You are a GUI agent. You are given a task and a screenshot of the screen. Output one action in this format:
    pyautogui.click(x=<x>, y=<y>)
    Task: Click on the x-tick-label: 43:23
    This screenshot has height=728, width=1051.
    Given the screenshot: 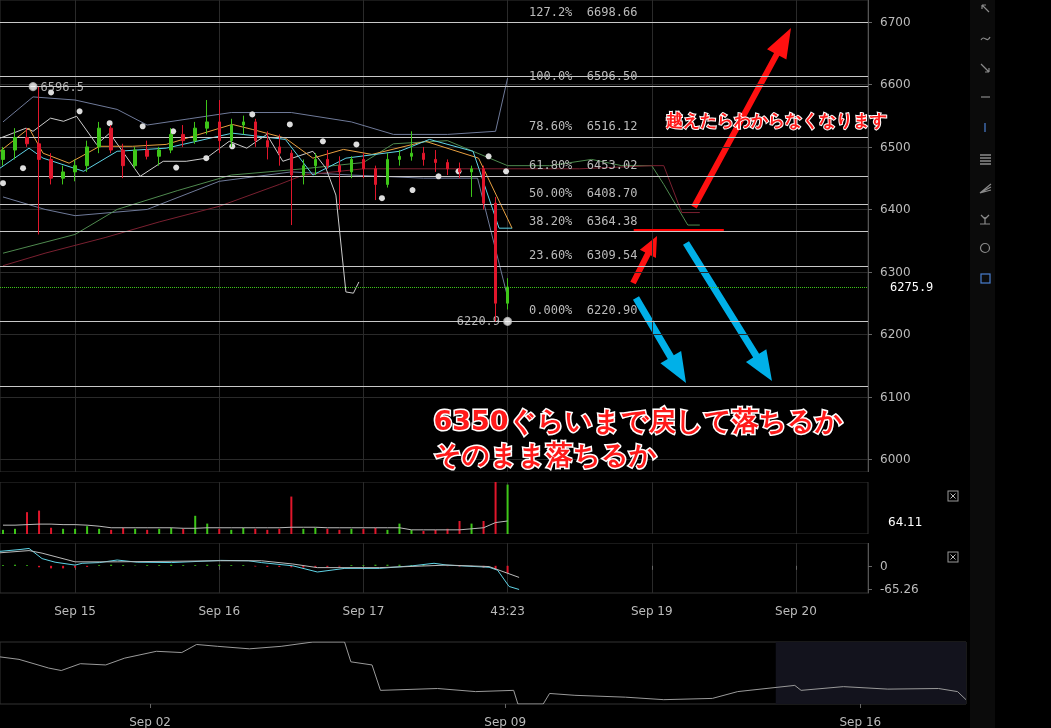 What is the action you would take?
    pyautogui.click(x=507, y=611)
    